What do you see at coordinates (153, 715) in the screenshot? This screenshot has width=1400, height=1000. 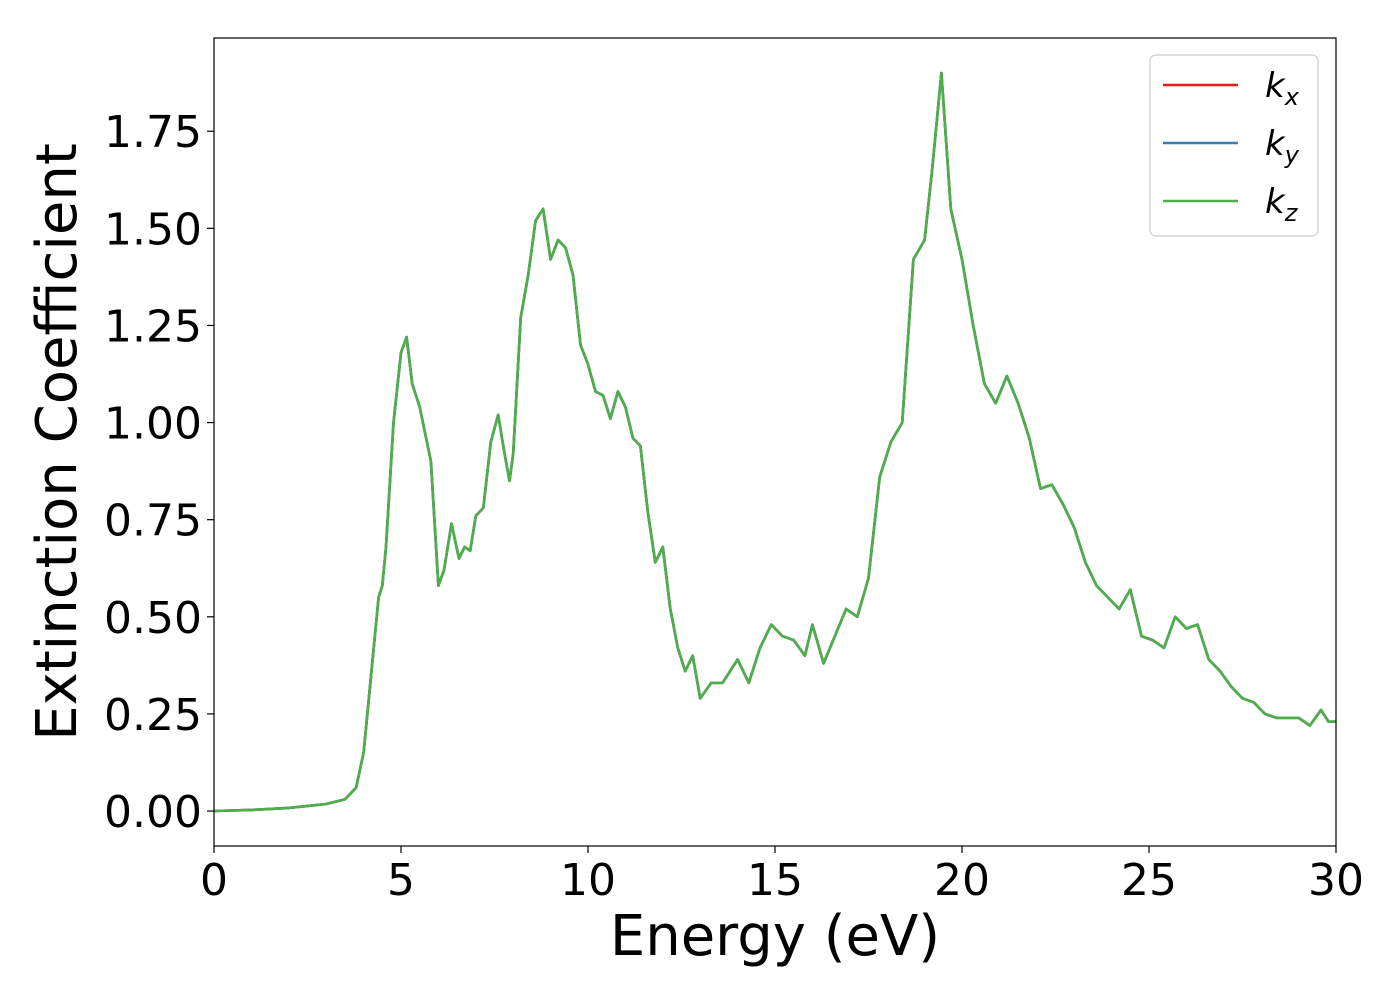 I see `y-tick-label: 0.25` at bounding box center [153, 715].